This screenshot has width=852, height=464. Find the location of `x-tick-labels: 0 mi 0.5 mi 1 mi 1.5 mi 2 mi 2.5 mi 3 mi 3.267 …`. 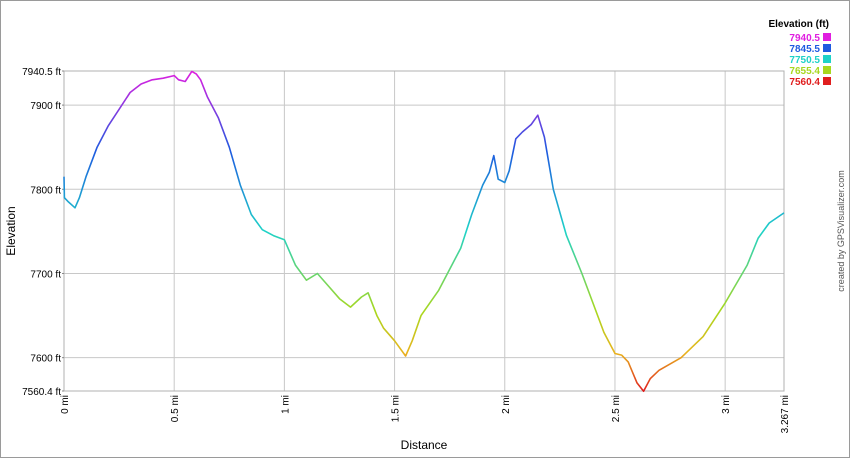

x-tick-labels: 0 mi 0.5 mi 1 mi 1.5 mi 2 mi 2.5 mi 3 mi 3.267 … is located at coordinates (425, 414).